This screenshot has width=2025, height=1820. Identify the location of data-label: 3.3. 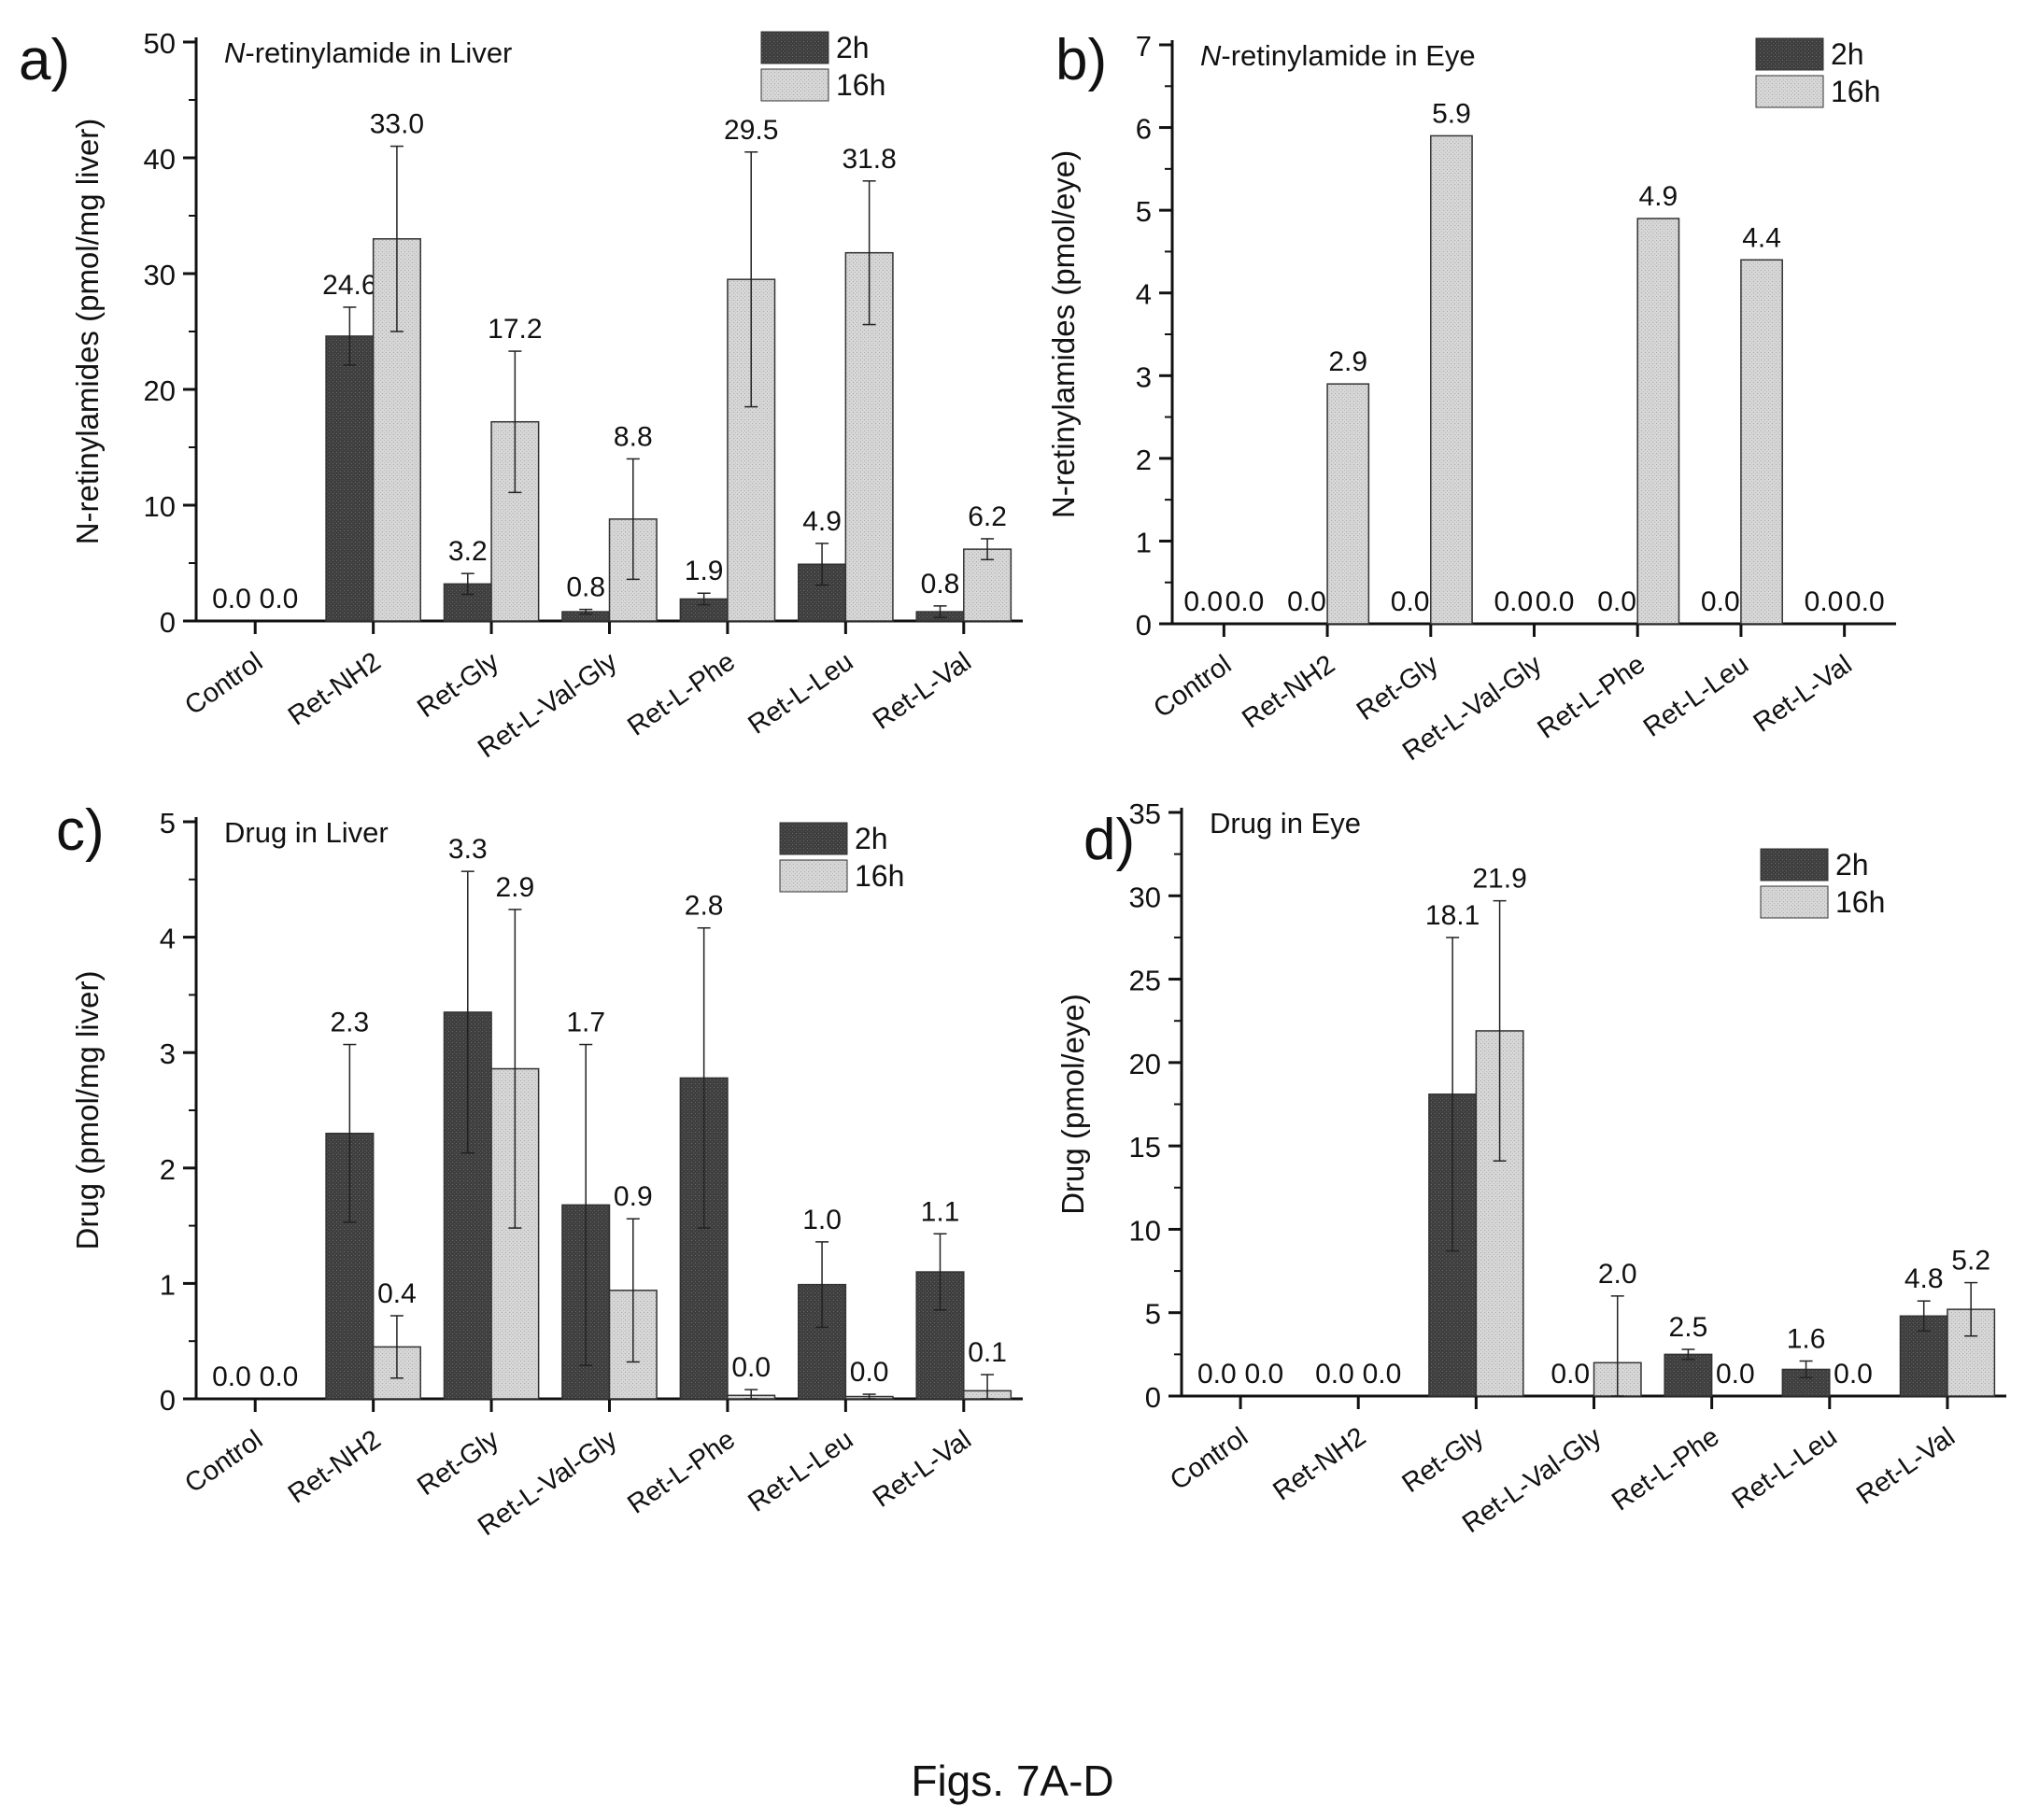
(468, 849).